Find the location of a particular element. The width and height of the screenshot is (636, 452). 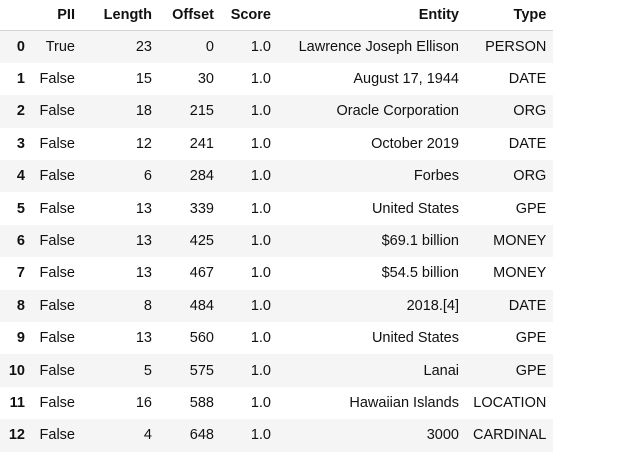

table-row: 6 False 13 425 1.0 $69.1 billion MONEY is located at coordinates (277, 241).